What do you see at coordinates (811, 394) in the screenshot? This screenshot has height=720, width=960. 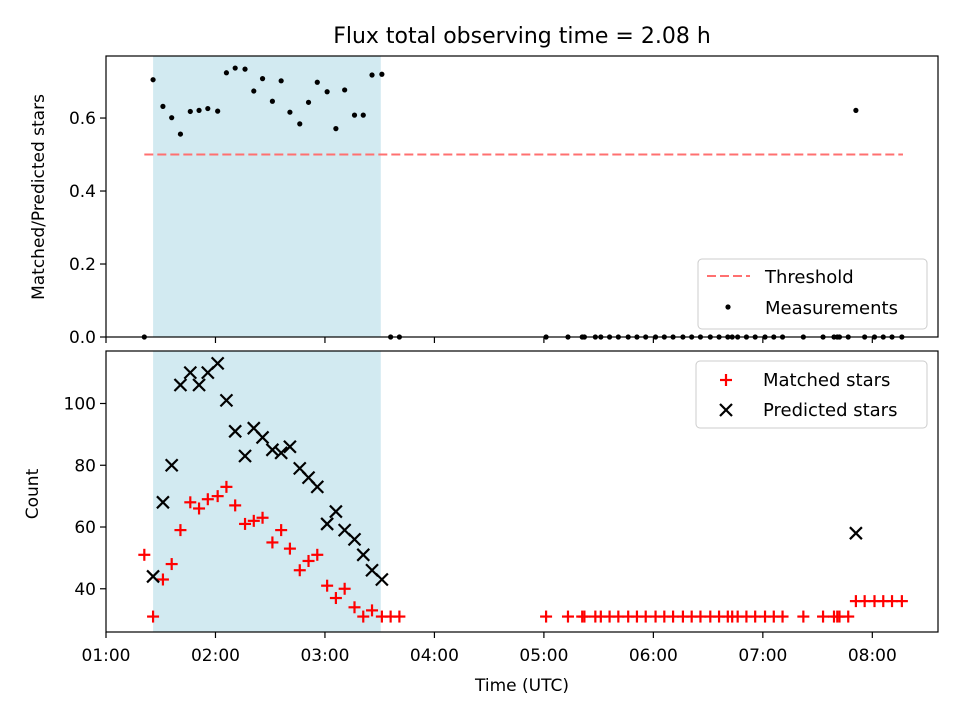 I see `bottom-legend-box` at bounding box center [811, 394].